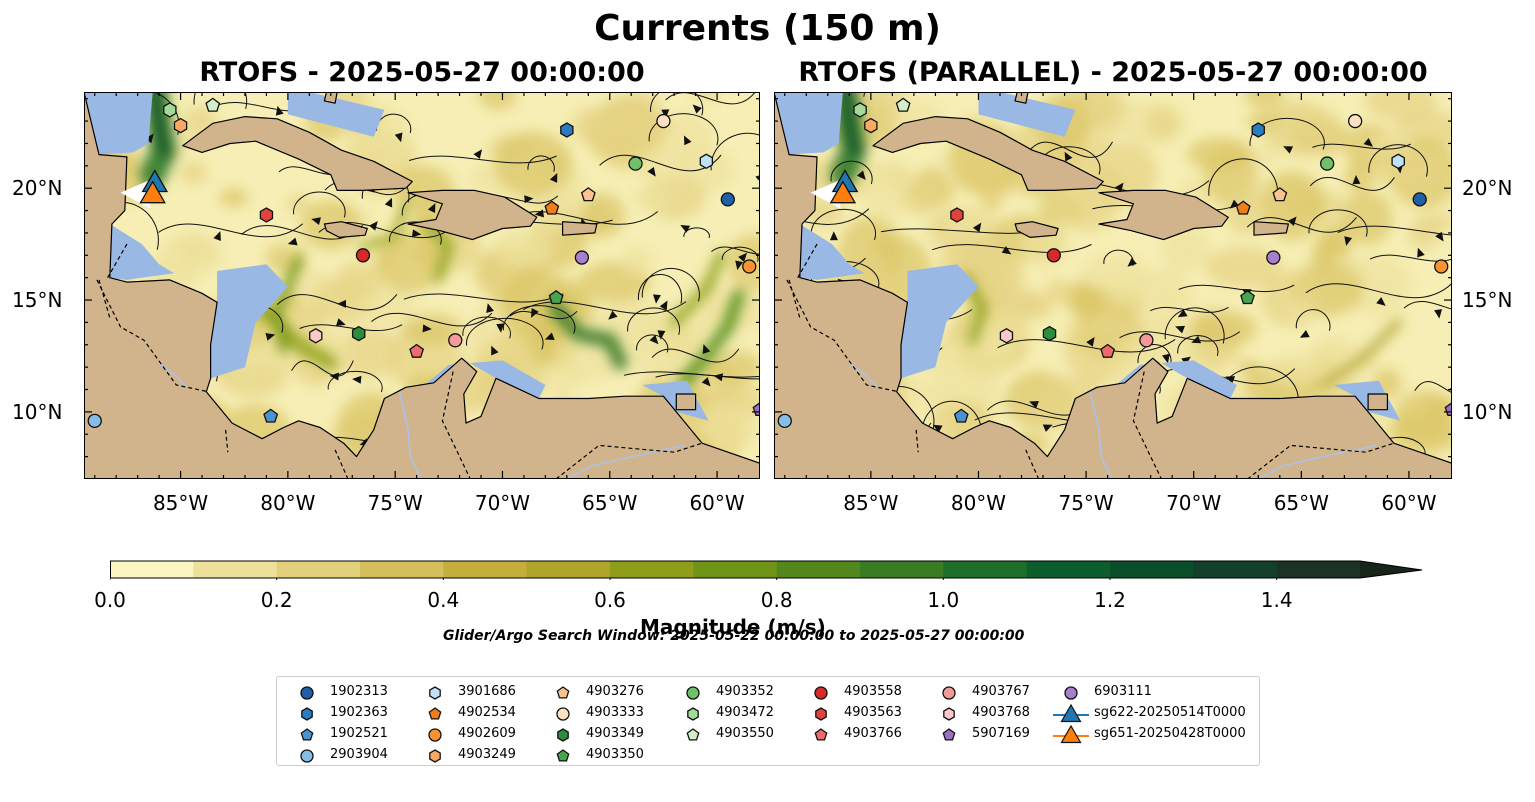 The height and width of the screenshot is (802, 1535). I want to click on lon-tick-label: 80°W, so click(288, 503).